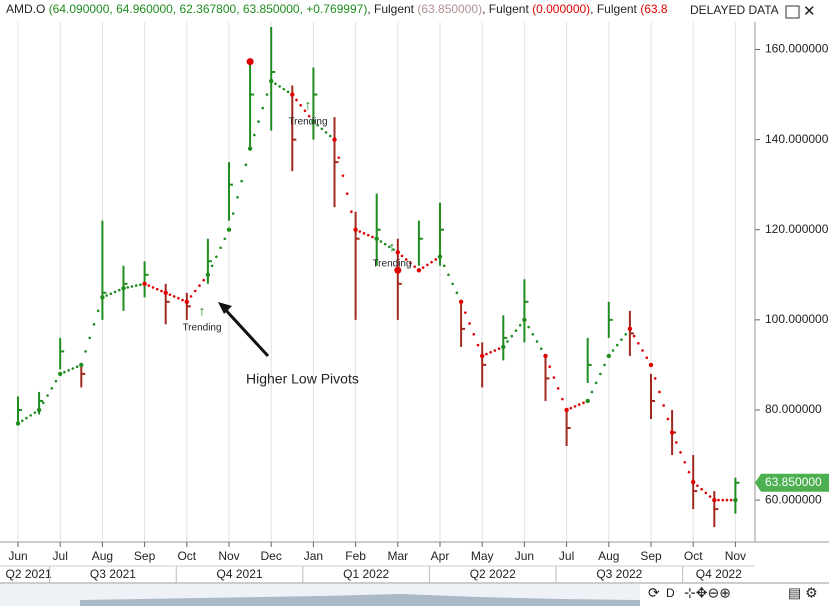 The image size is (829, 611). What do you see at coordinates (482, 556) in the screenshot?
I see `x-tick-label: May` at bounding box center [482, 556].